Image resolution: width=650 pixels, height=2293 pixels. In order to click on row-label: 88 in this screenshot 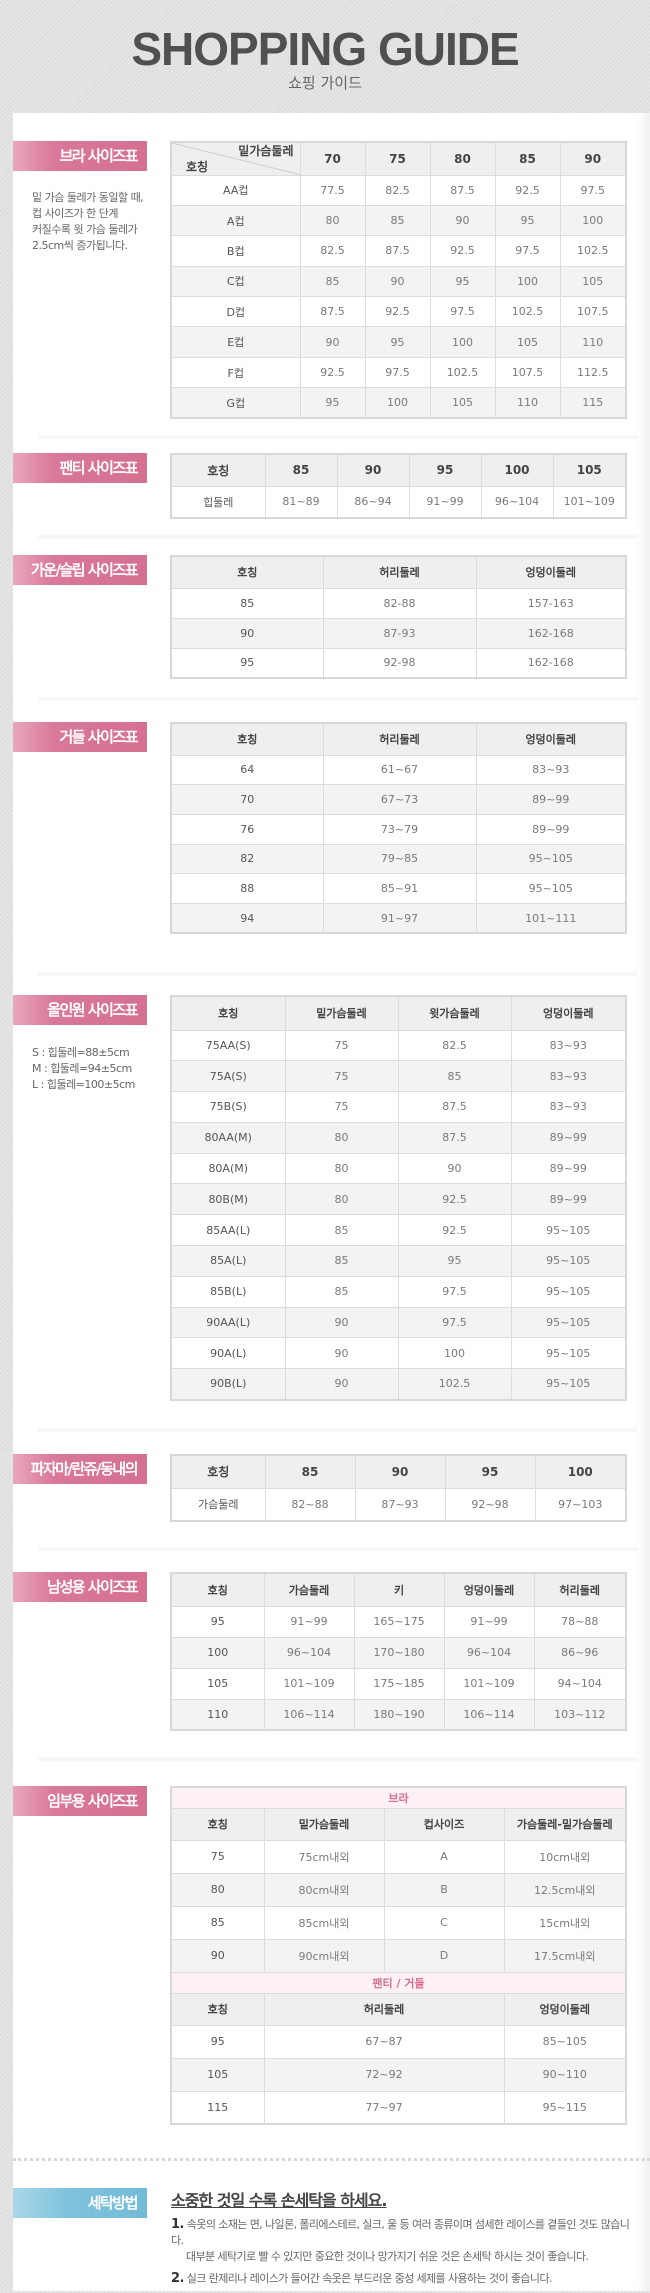, I will do `click(247, 888)`.